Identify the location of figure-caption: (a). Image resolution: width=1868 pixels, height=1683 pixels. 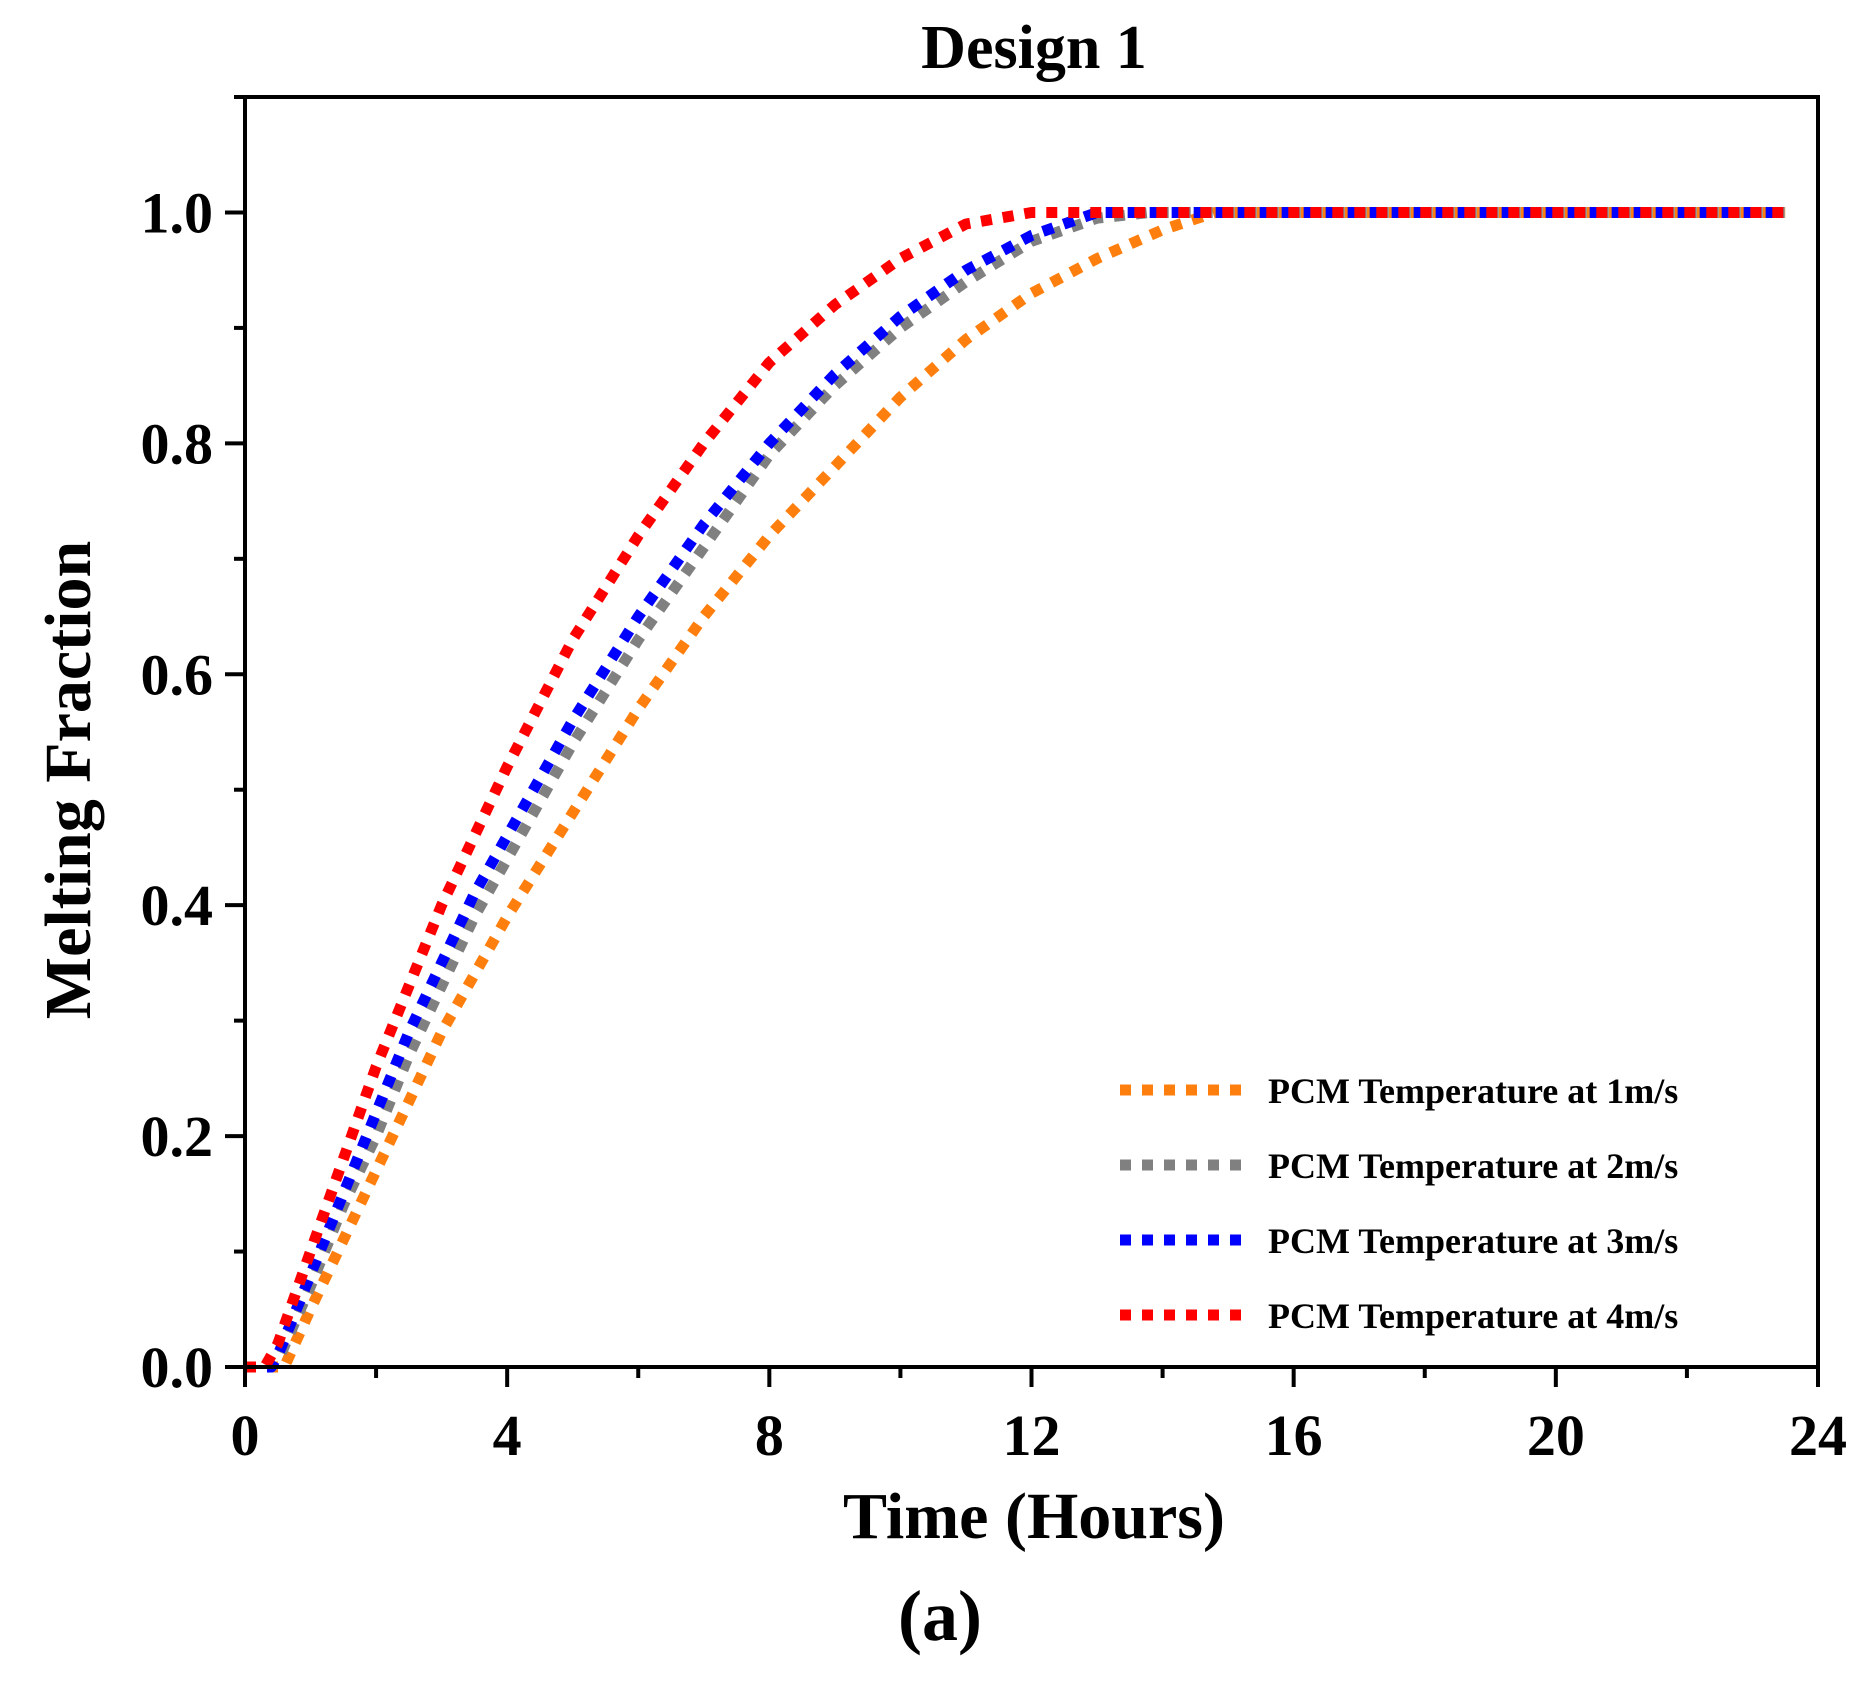
(940, 1616).